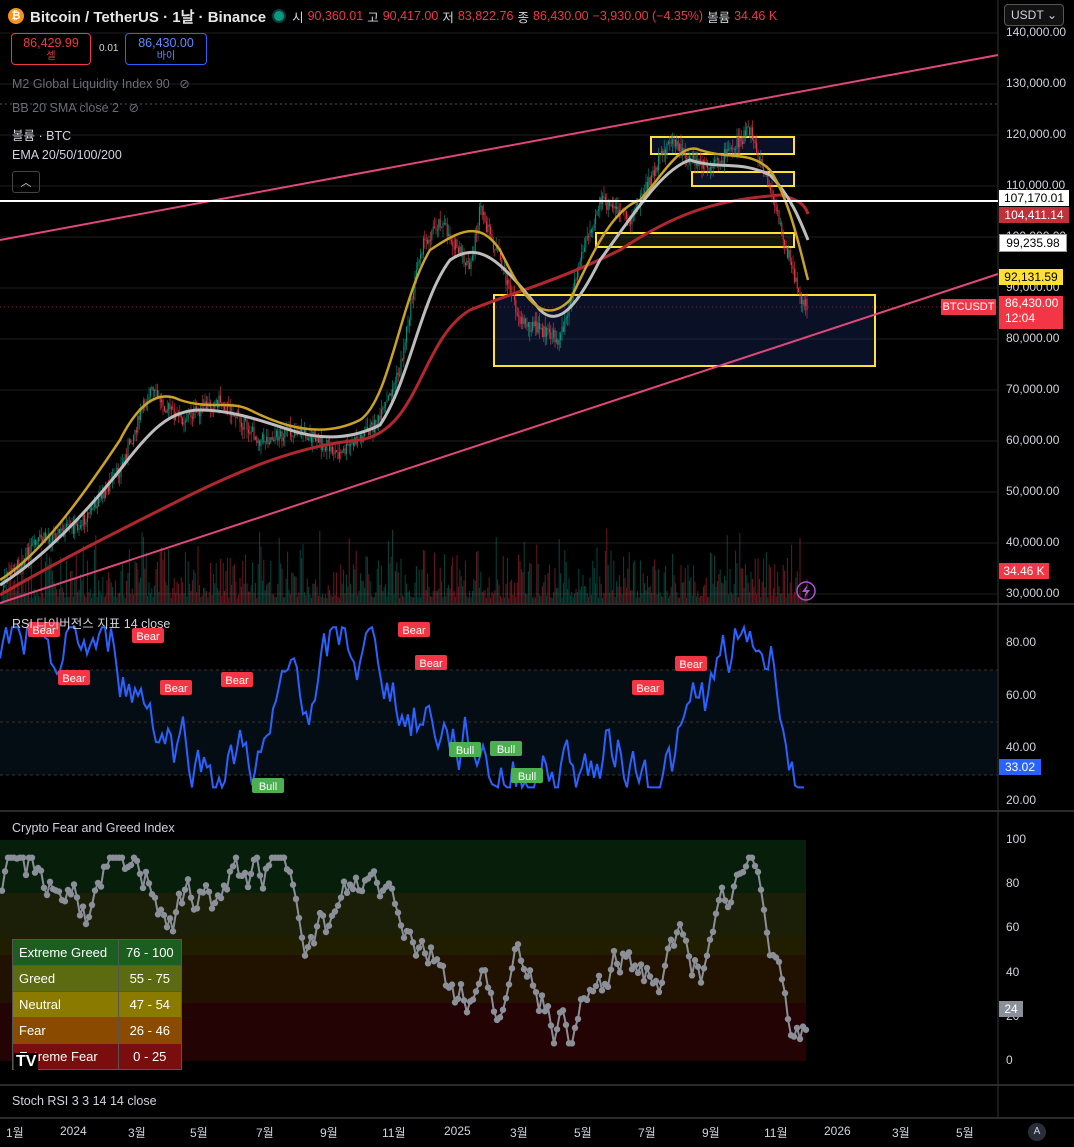  I want to click on buy-button: 86,430.00 바이, so click(166, 49).